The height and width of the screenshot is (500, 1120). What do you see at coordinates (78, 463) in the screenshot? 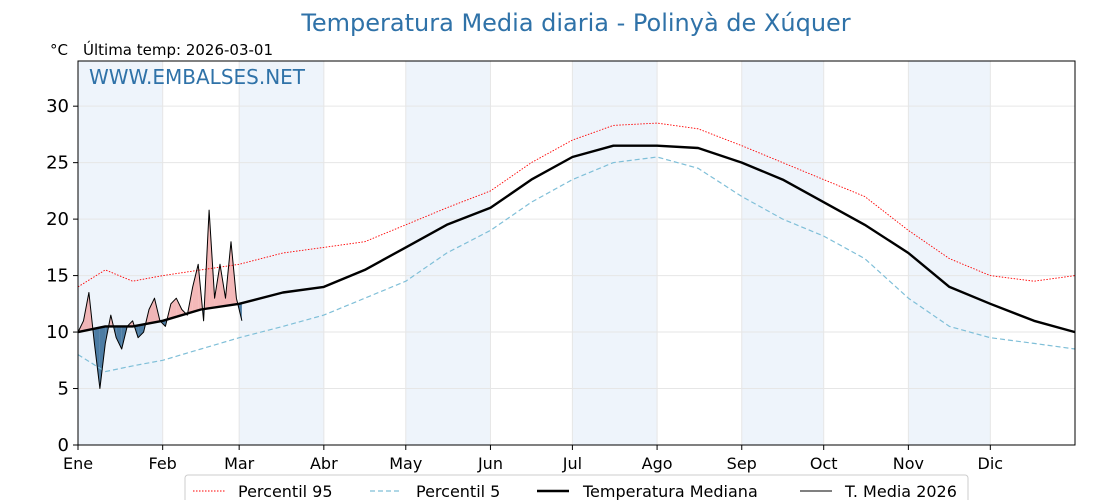
I see `x-tick-label: Ene` at bounding box center [78, 463].